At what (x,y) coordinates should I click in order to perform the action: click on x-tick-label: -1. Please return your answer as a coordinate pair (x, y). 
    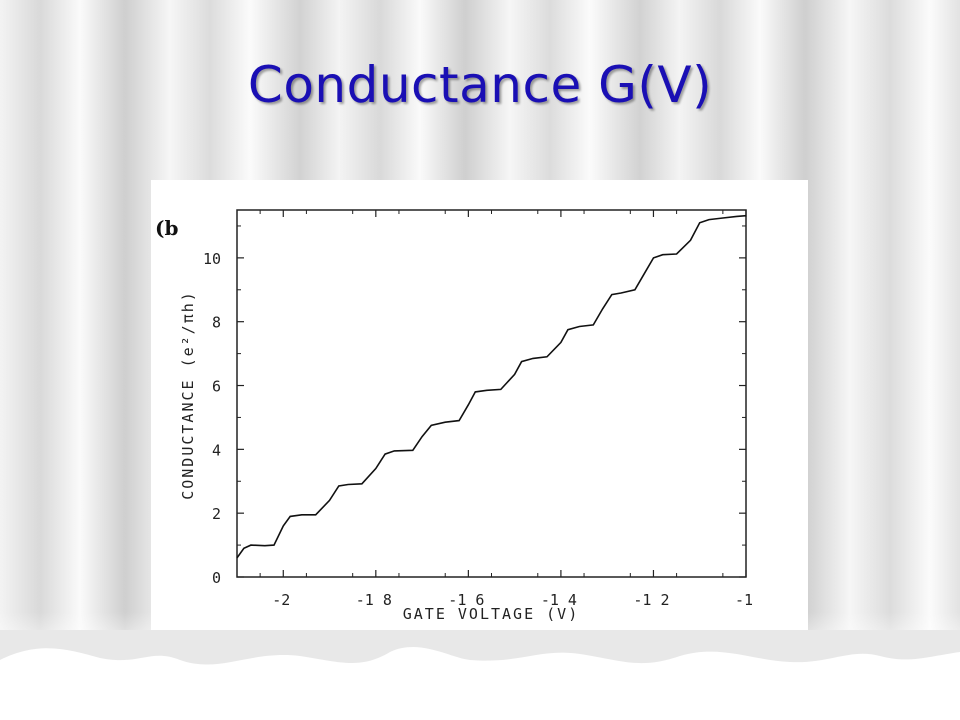
    Looking at the image, I should click on (744, 600).